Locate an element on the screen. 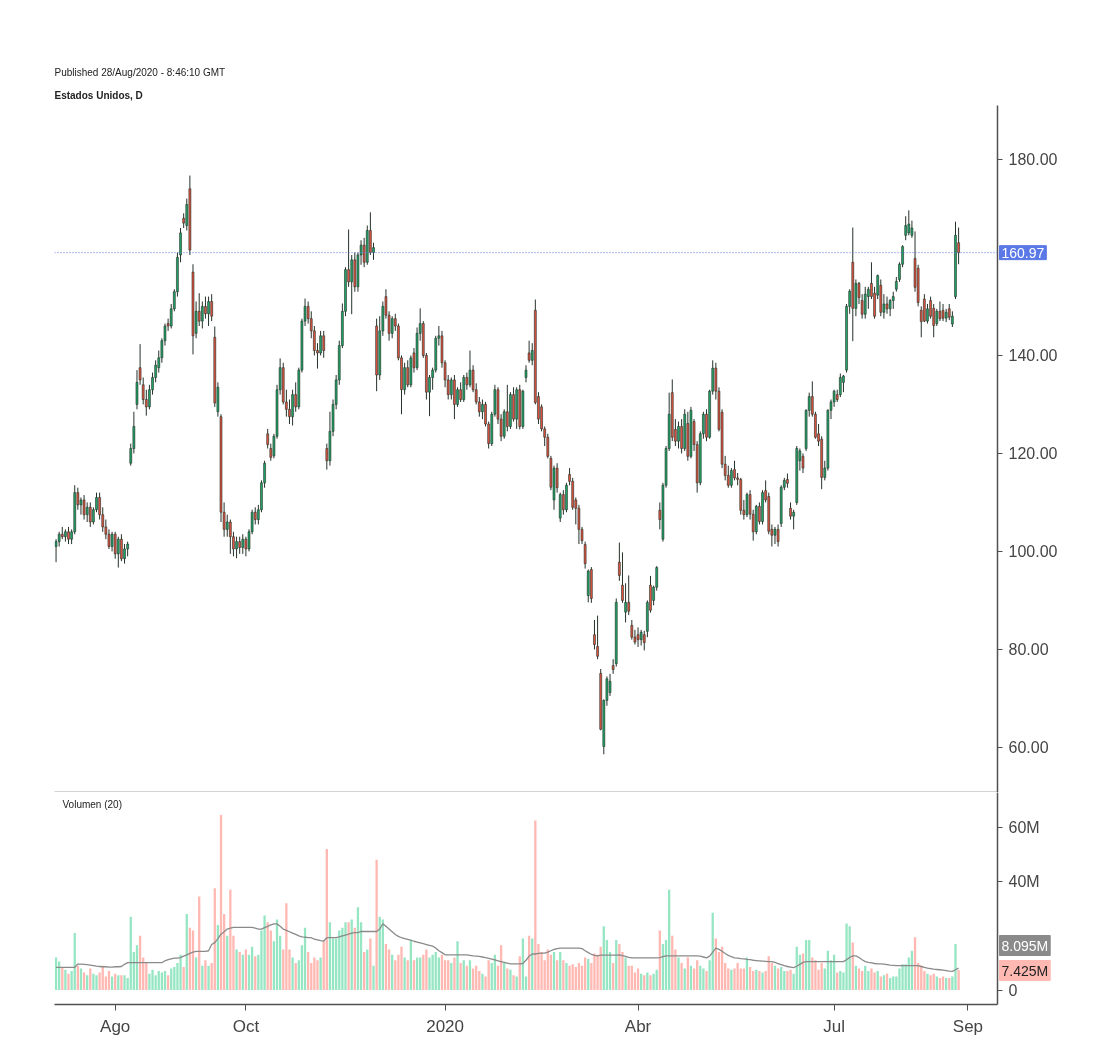 This screenshot has width=1100, height=1040. text: 8.095M is located at coordinates (1025, 945).